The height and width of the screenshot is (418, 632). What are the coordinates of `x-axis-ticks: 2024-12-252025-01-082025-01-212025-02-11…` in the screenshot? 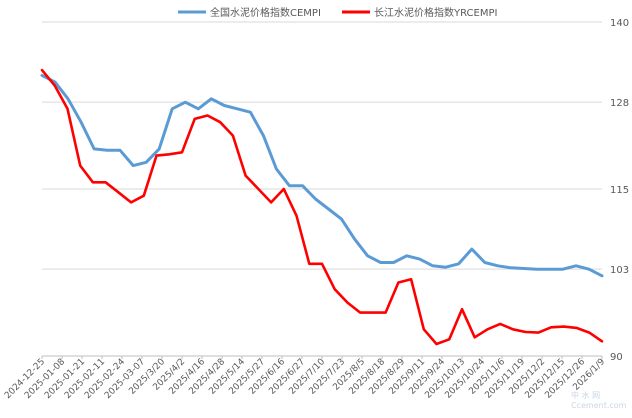 It's located at (305, 378).